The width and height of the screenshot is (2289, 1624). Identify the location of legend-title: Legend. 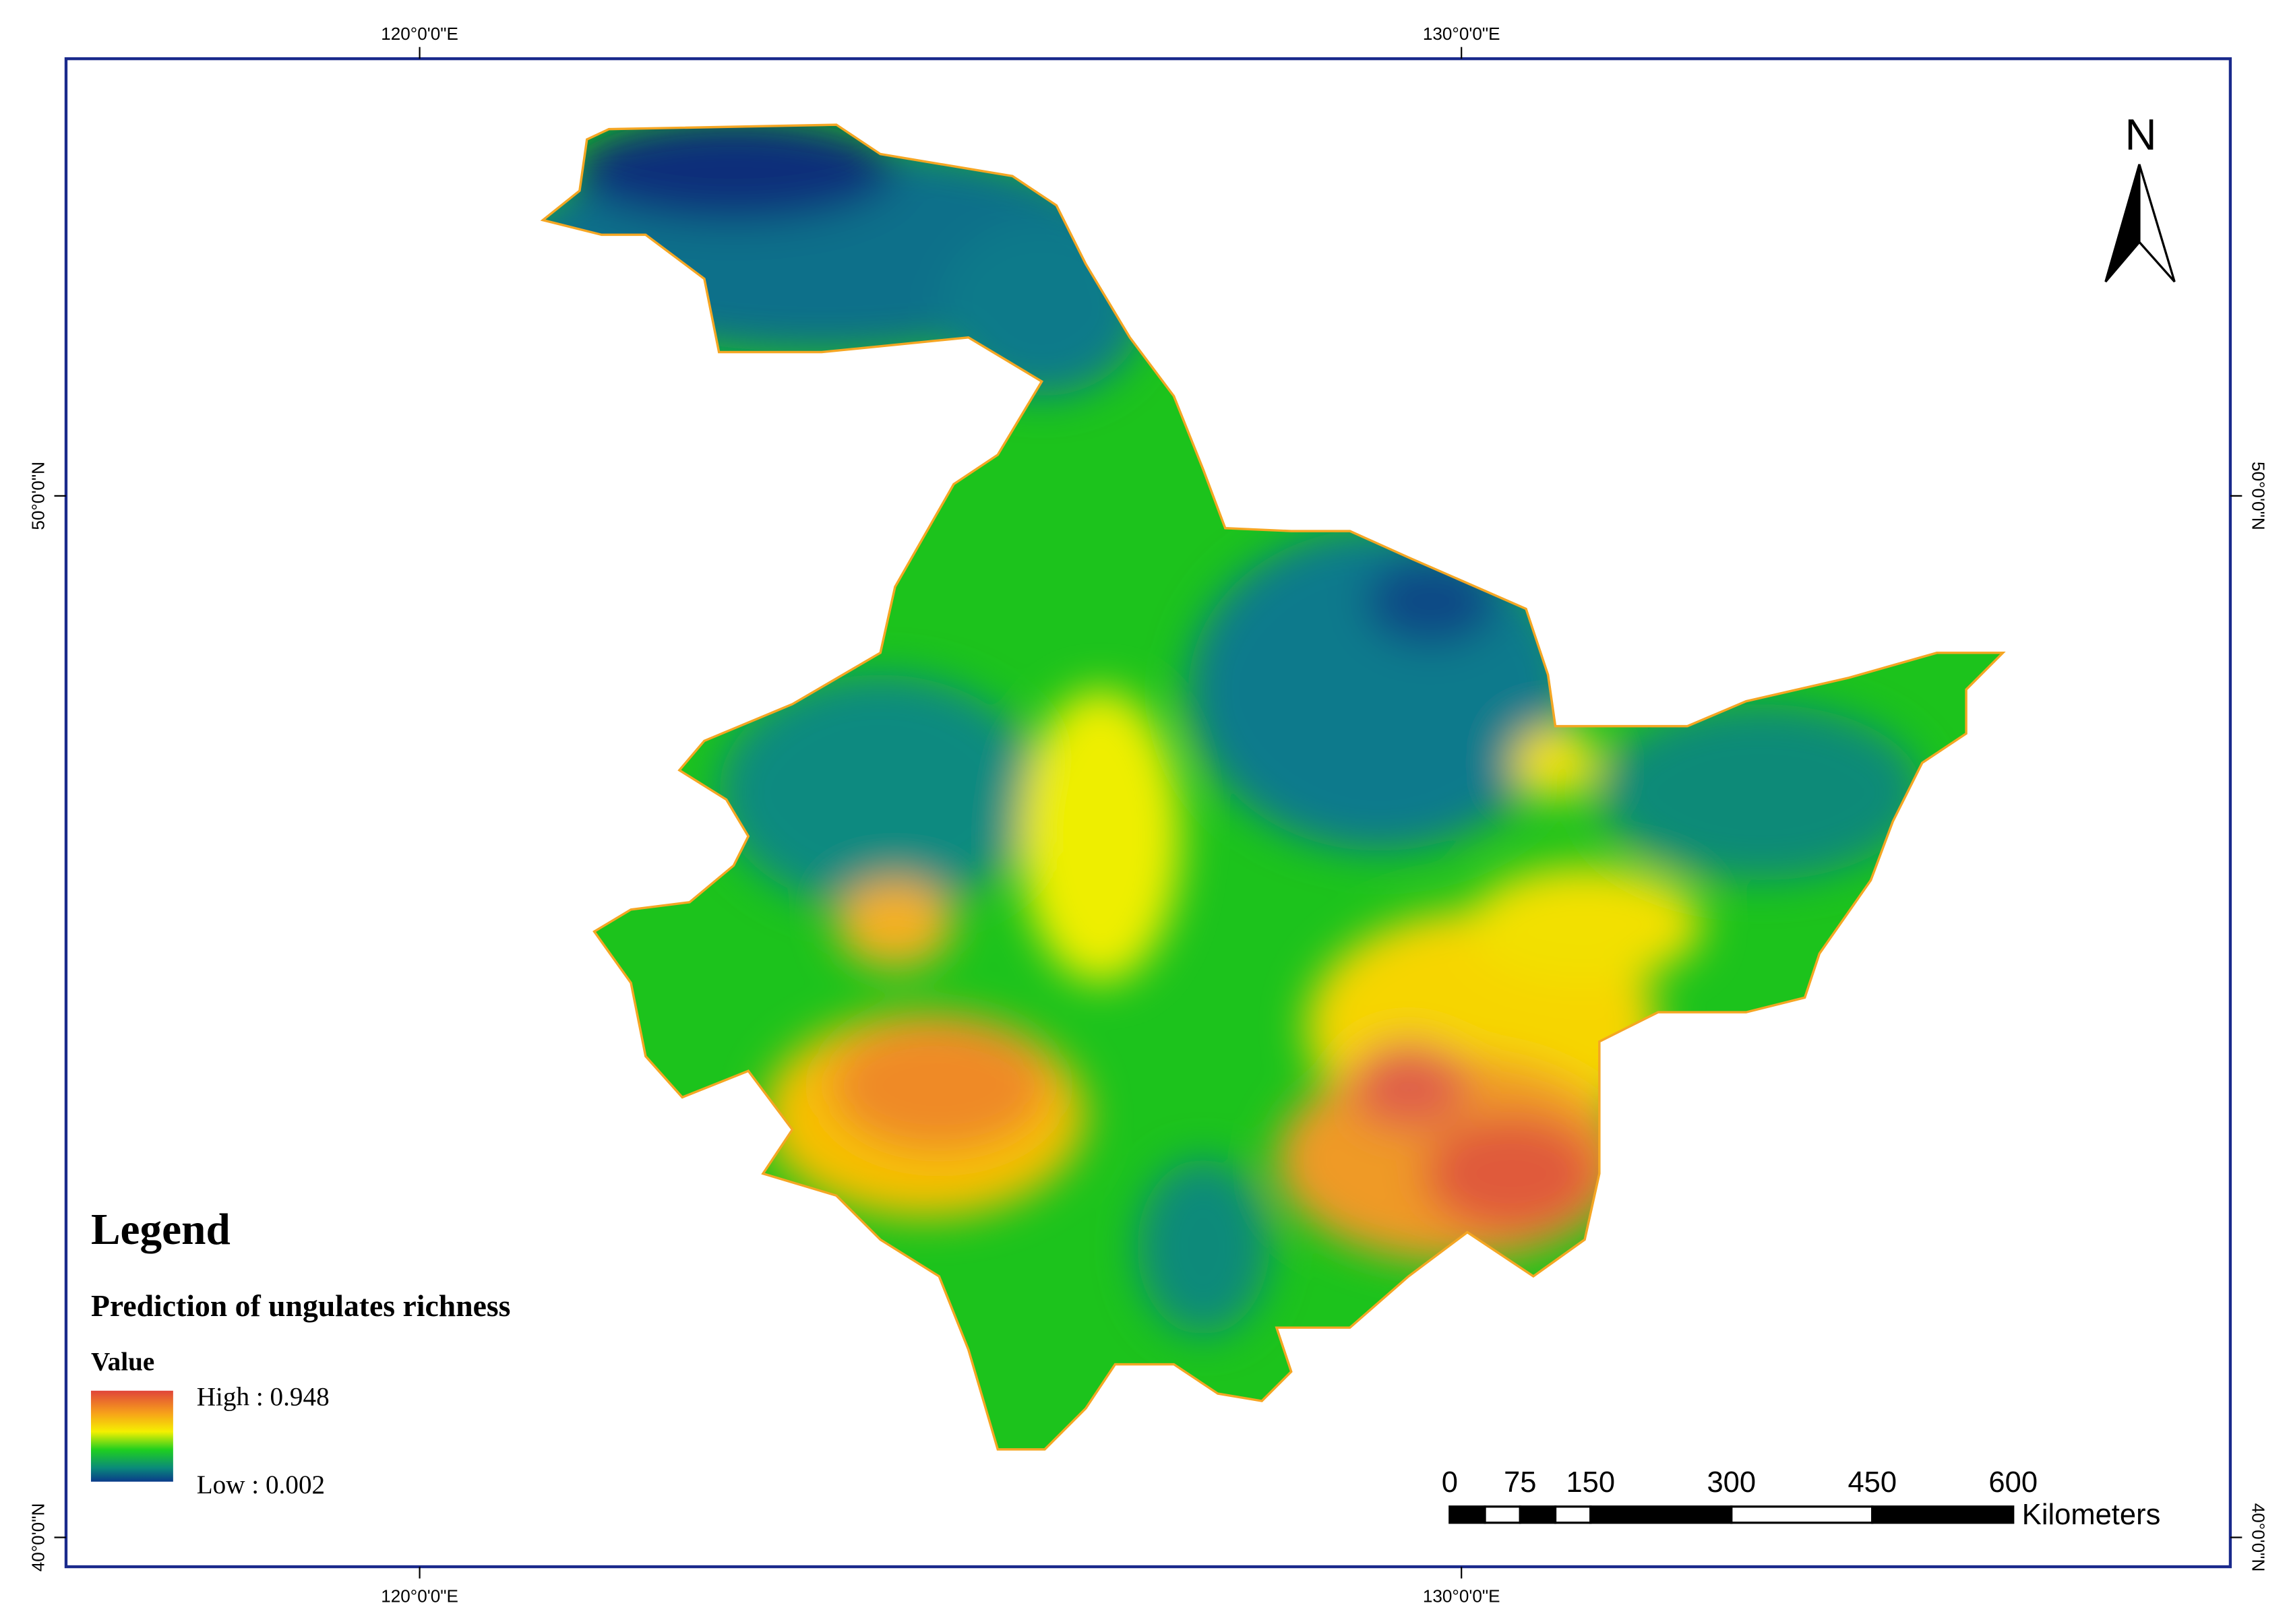
(161, 1230).